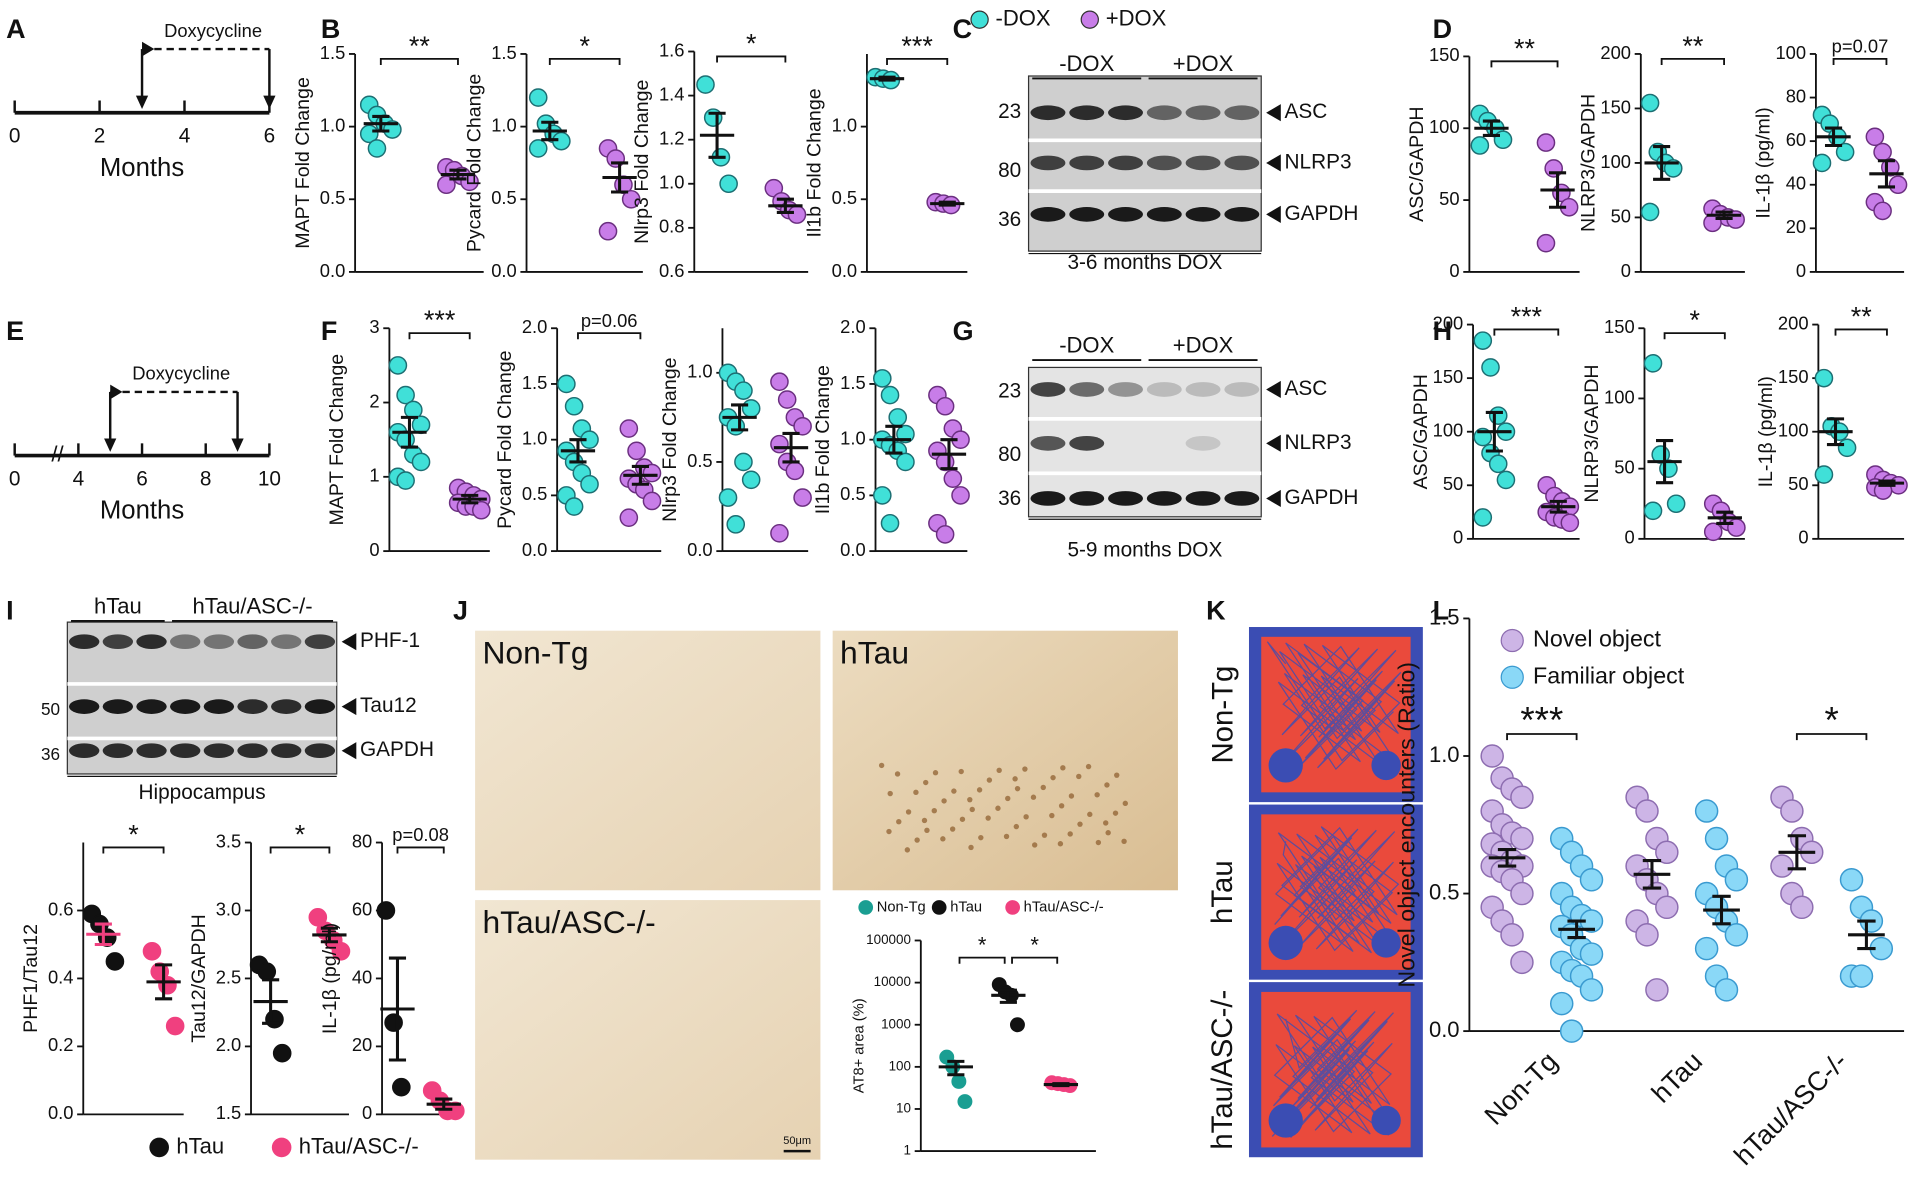  Describe the element at coordinates (1064, 907) in the screenshot. I see `legend-label: hTau/ASC-/-` at that location.